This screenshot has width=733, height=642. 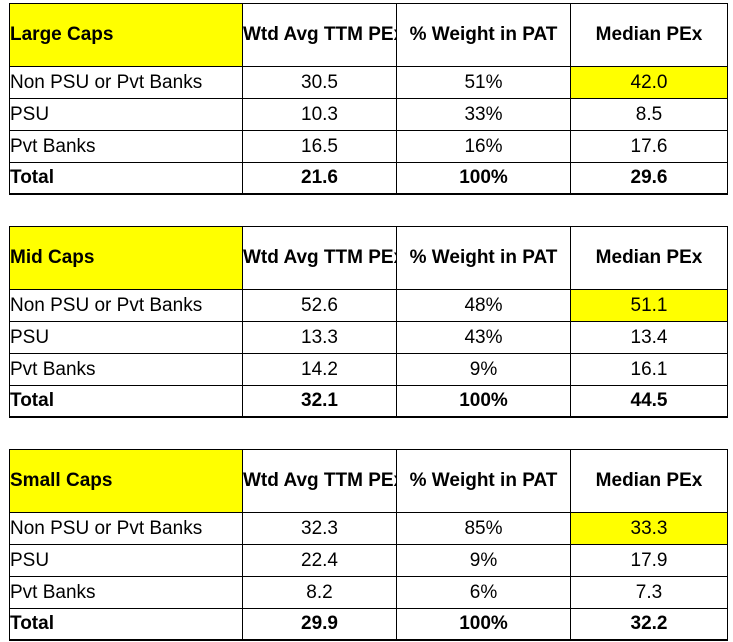 I want to click on weight-cell: 85%, so click(x=483, y=528).